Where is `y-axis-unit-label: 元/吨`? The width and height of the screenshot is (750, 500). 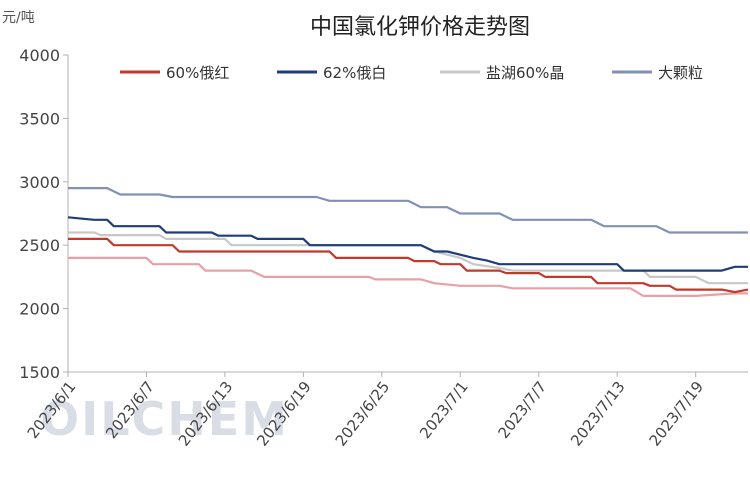
y-axis-unit-label: 元/吨 is located at coordinates (18, 18).